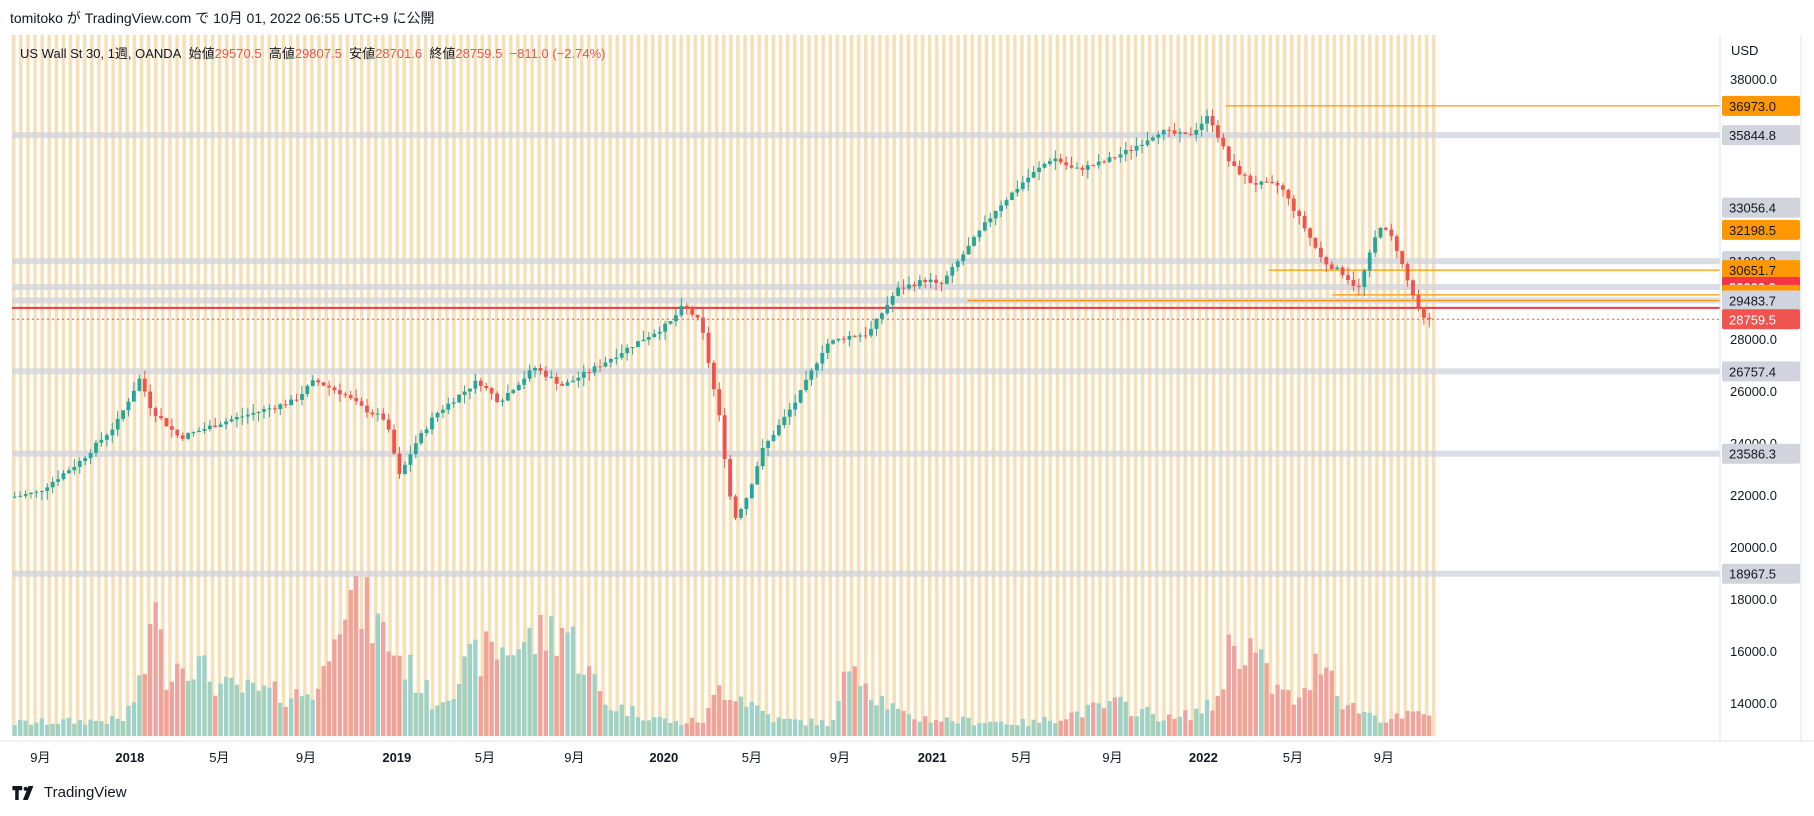 This screenshot has height=816, width=1814. I want to click on price-tick-label: 20000.0, so click(1753, 547).